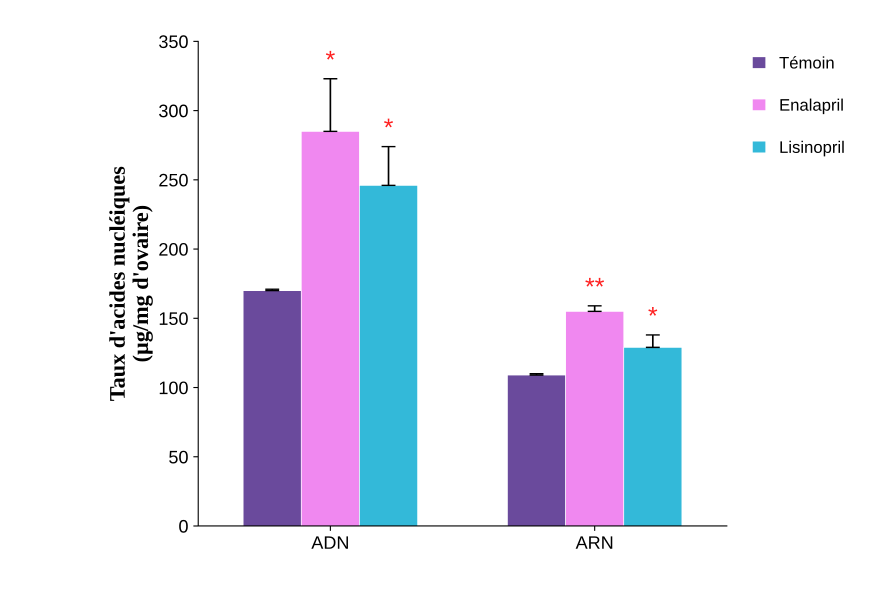 The height and width of the screenshot is (591, 881). What do you see at coordinates (594, 542) in the screenshot?
I see `x-tick-label: ARN` at bounding box center [594, 542].